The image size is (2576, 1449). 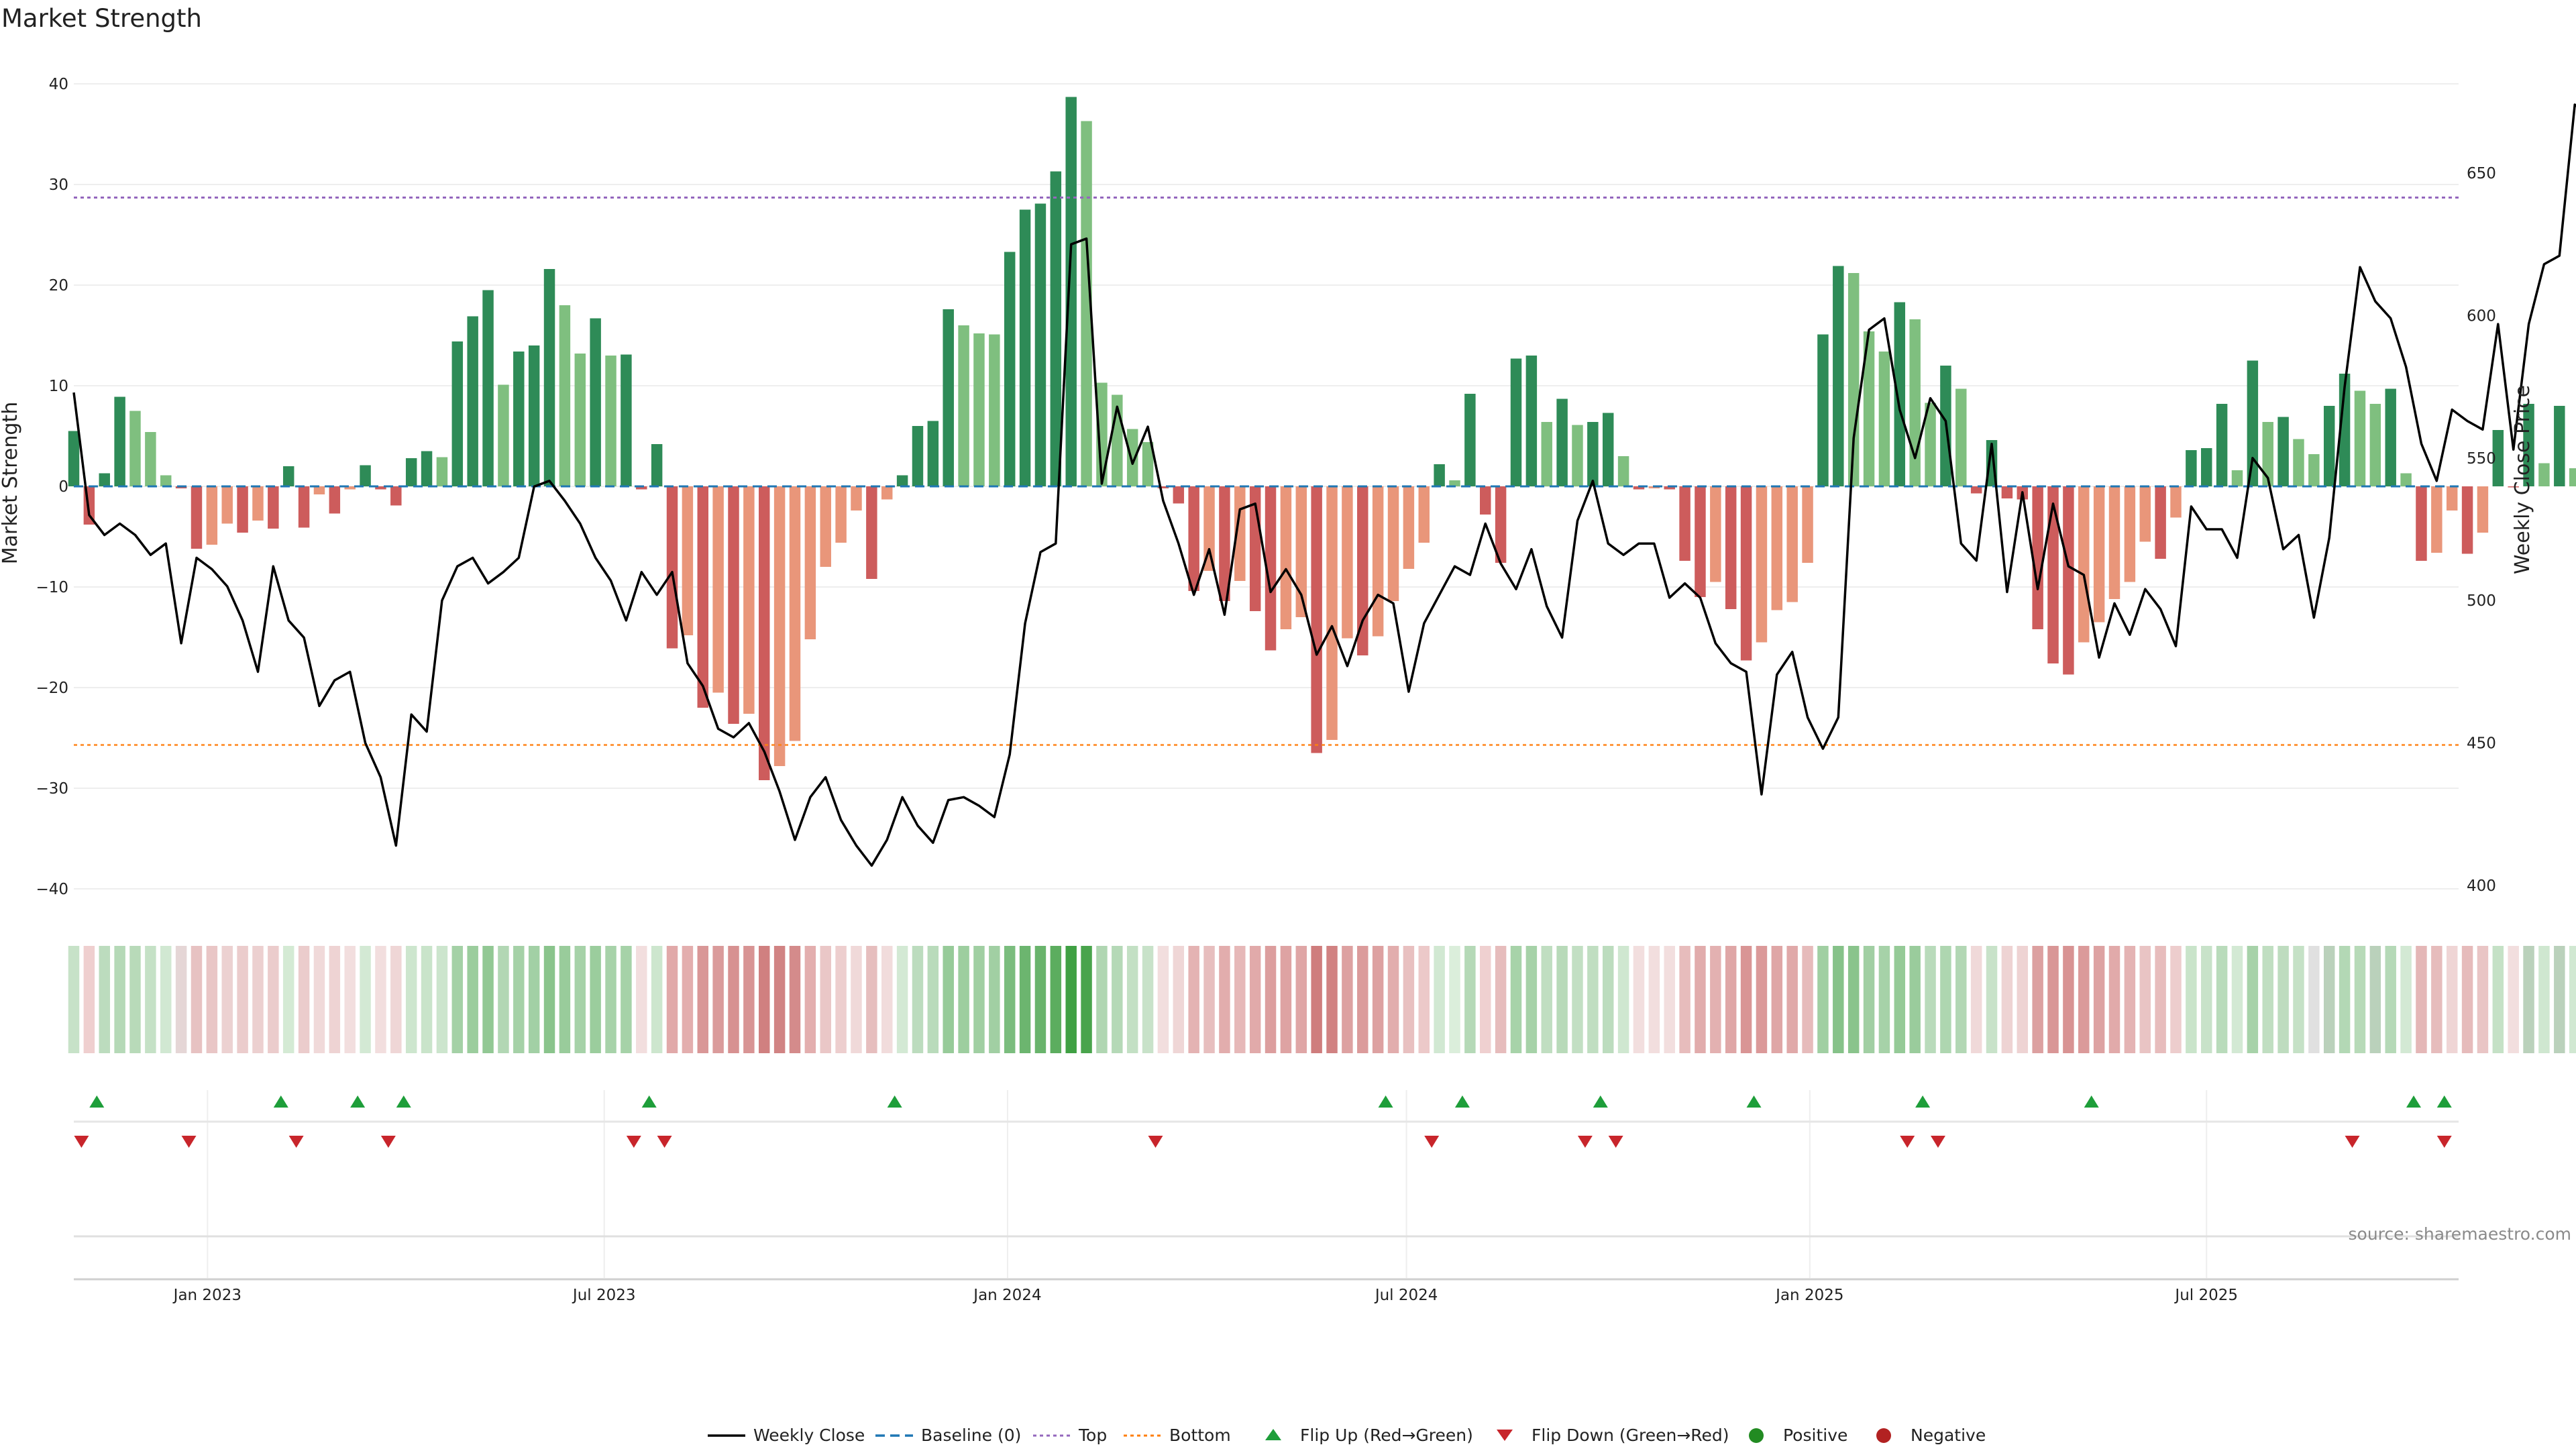 I want to click on y-tick-label: 40, so click(x=58, y=84).